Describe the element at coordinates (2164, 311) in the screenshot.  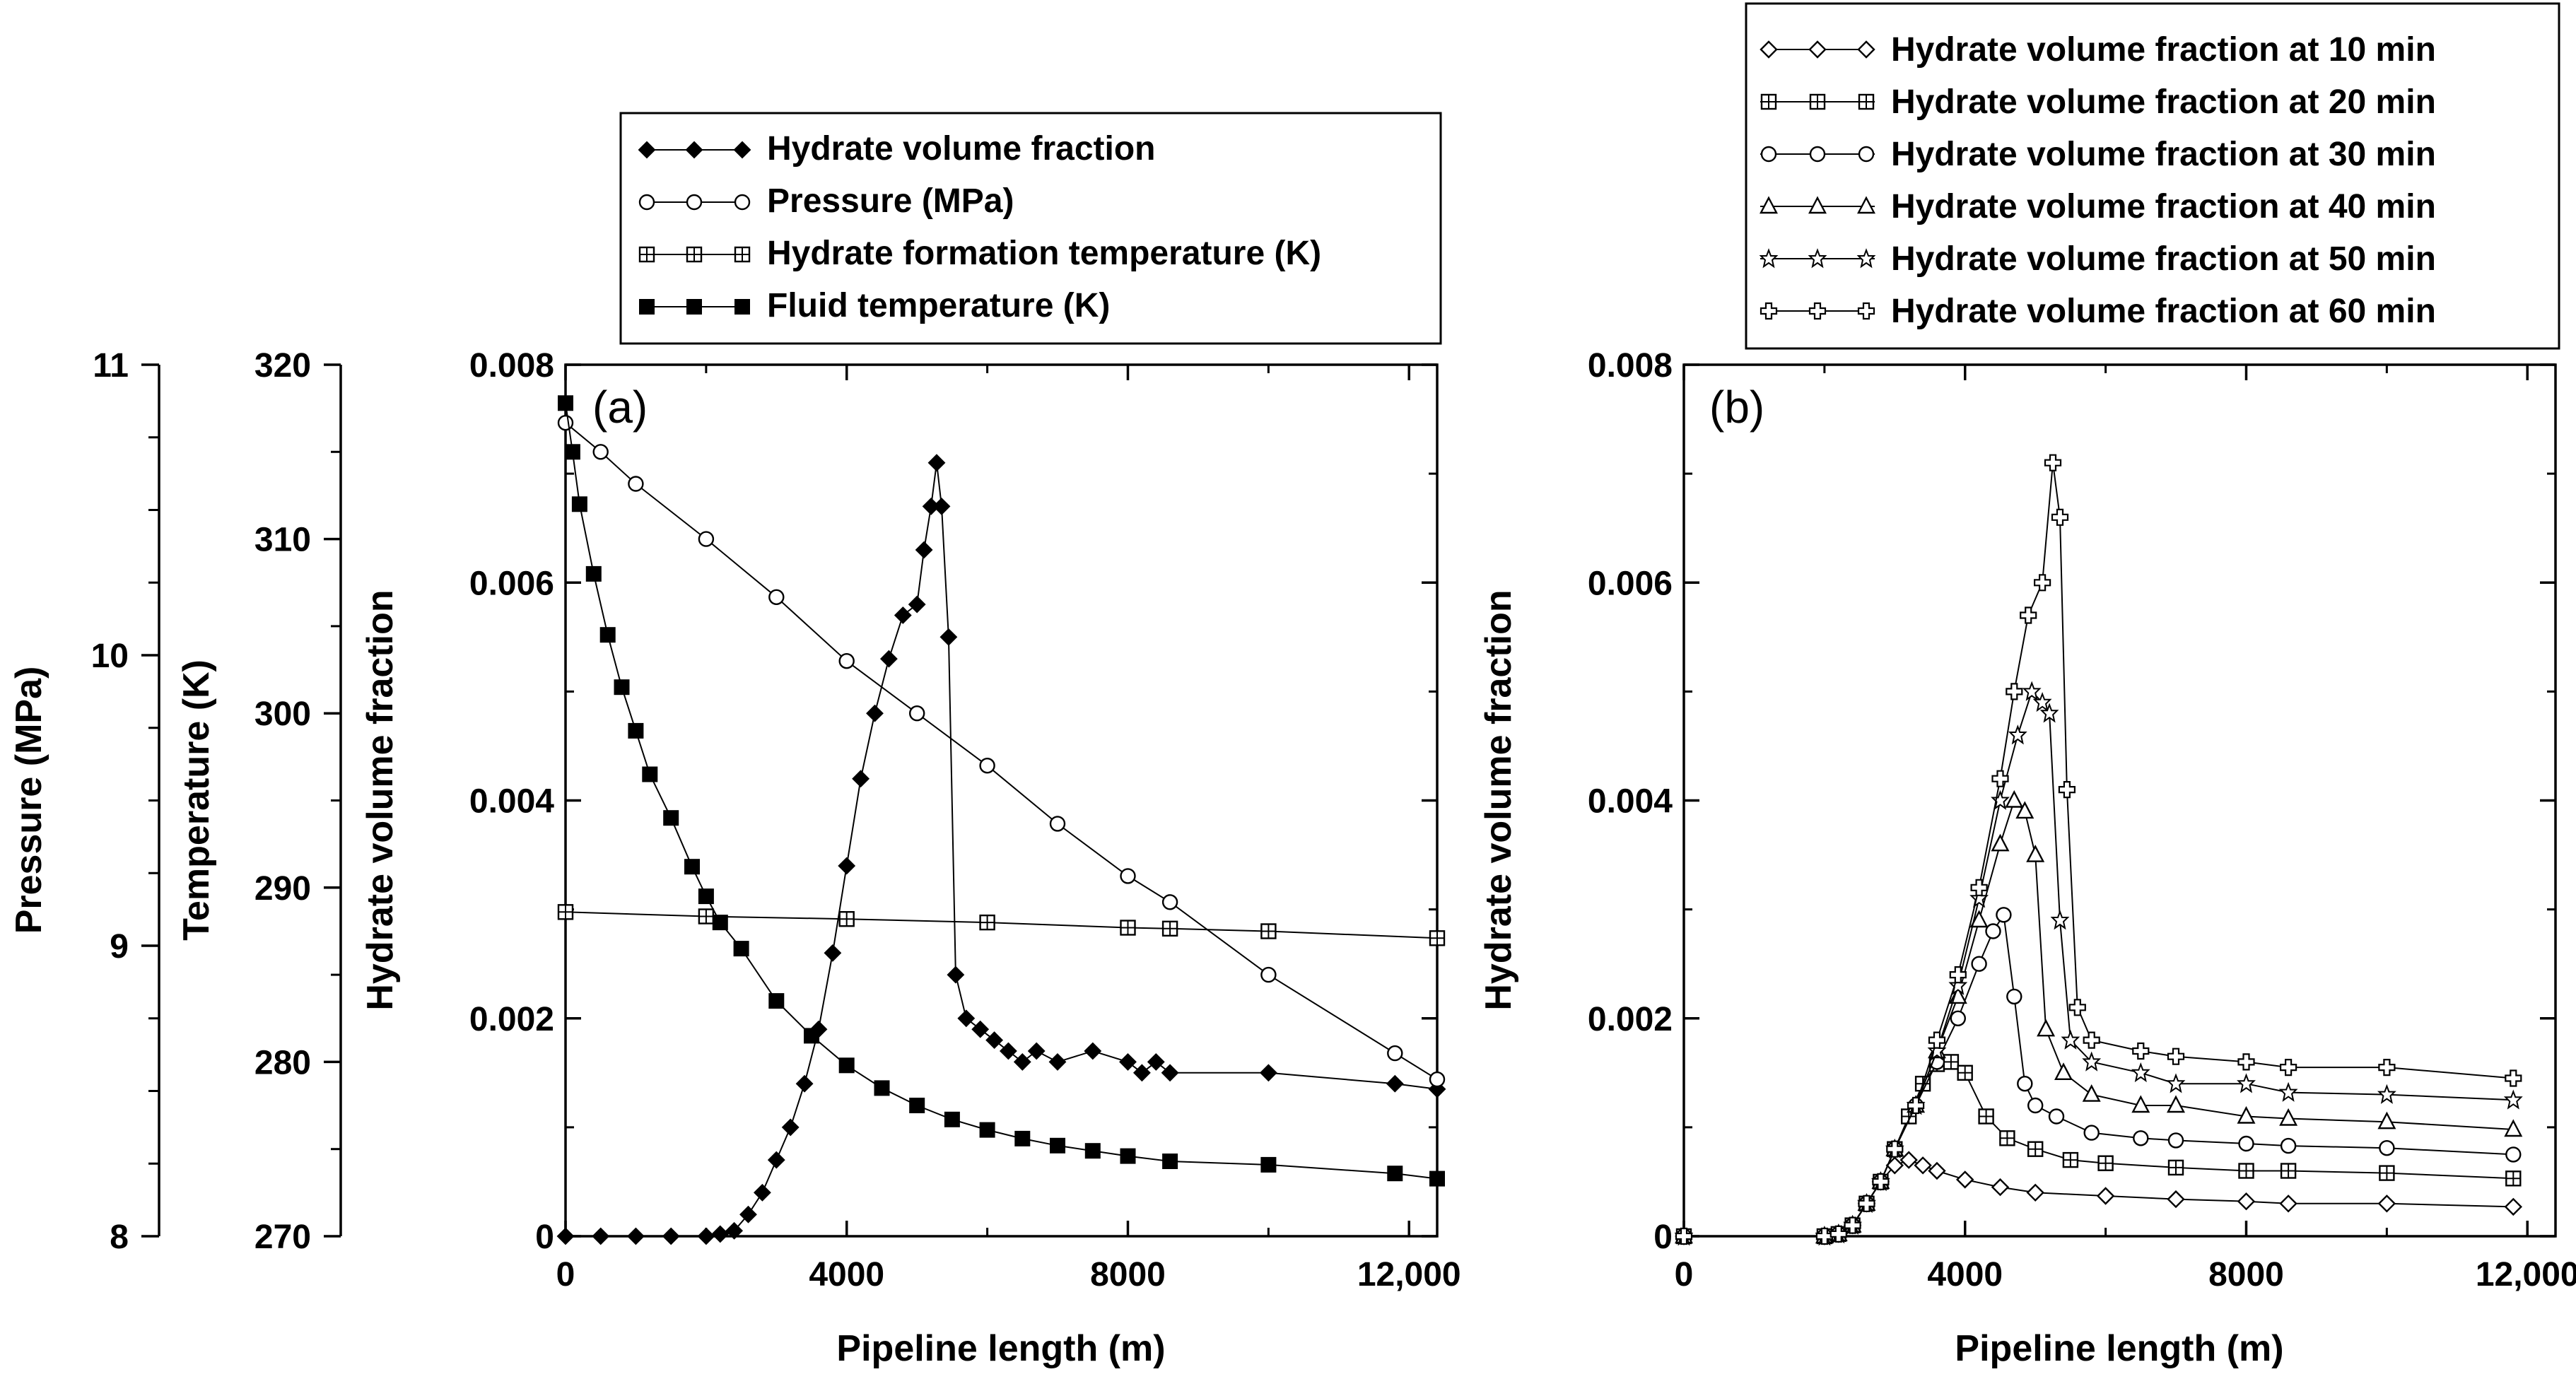
I see `legend-b-label-5: Hydrate volume fraction at 60 min` at that location.